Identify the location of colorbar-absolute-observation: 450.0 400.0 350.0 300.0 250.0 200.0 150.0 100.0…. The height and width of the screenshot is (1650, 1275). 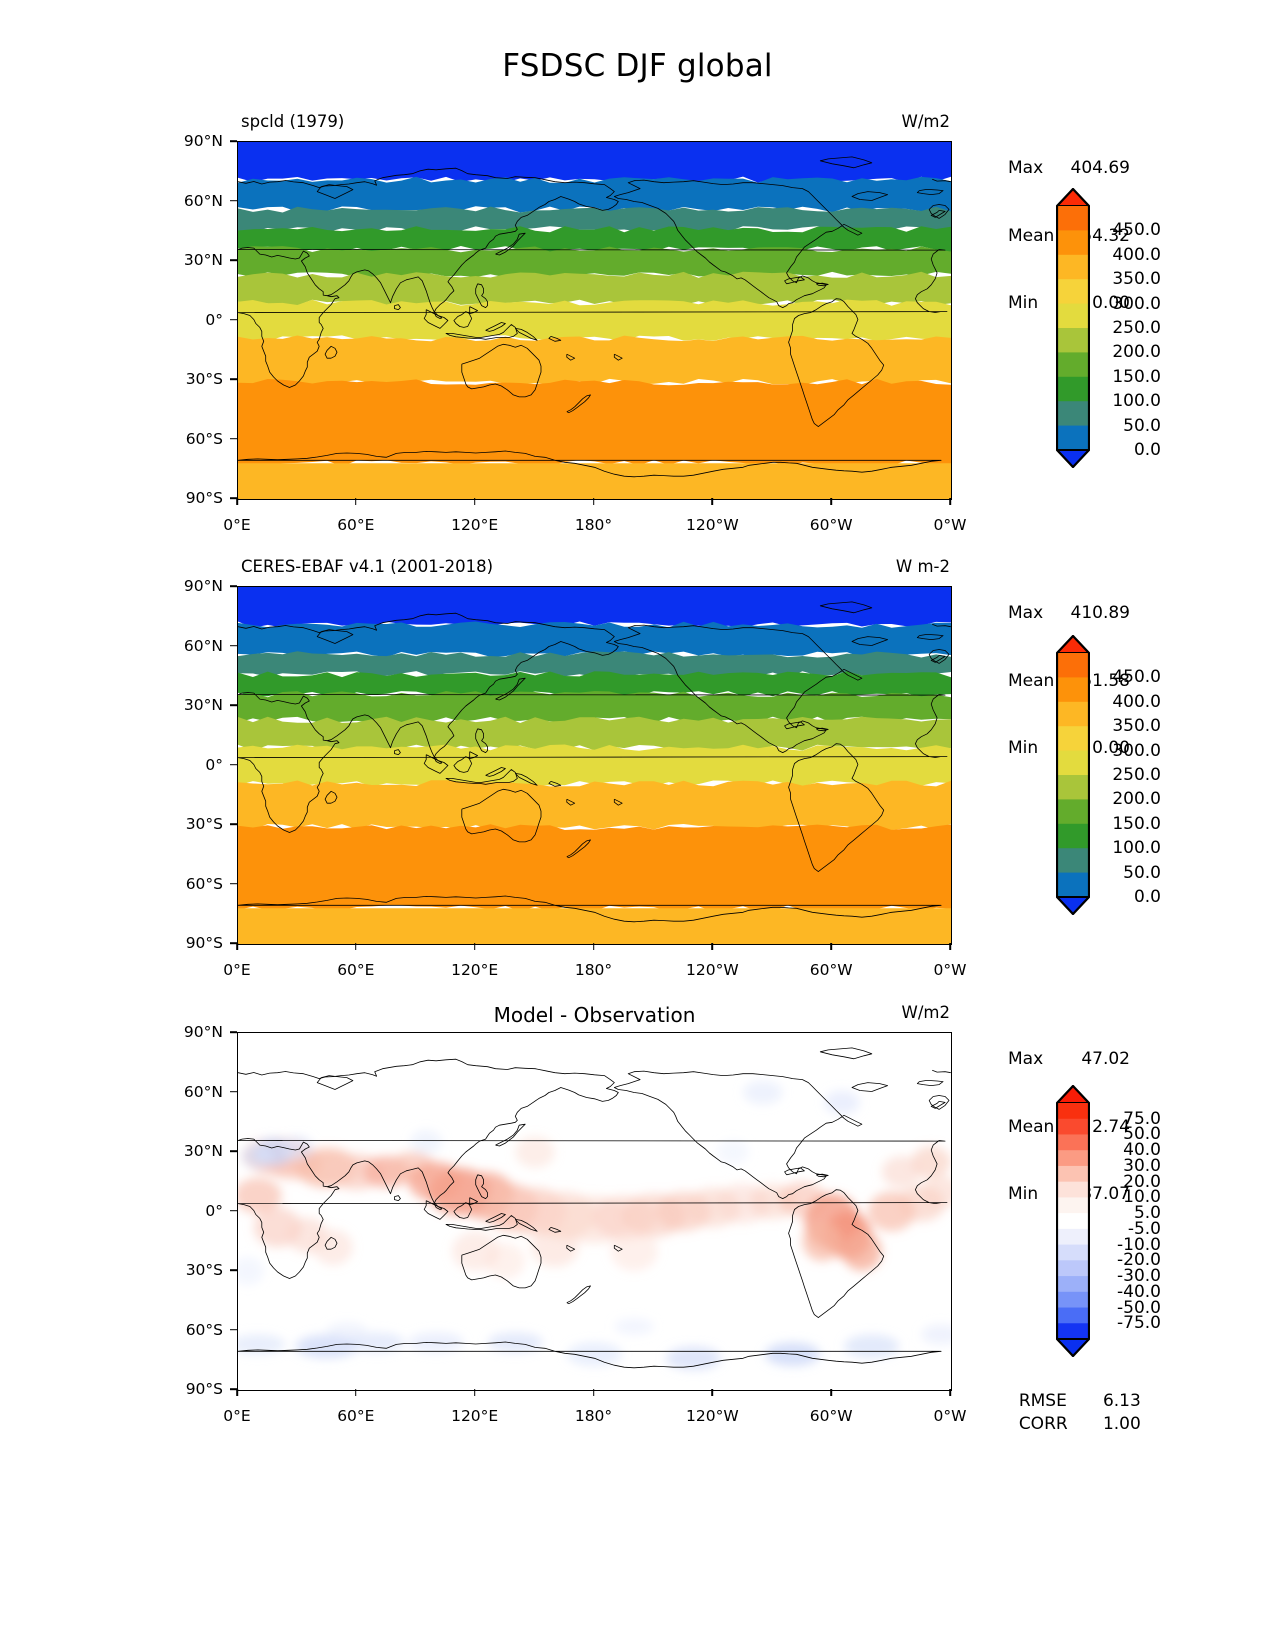
(1108, 775).